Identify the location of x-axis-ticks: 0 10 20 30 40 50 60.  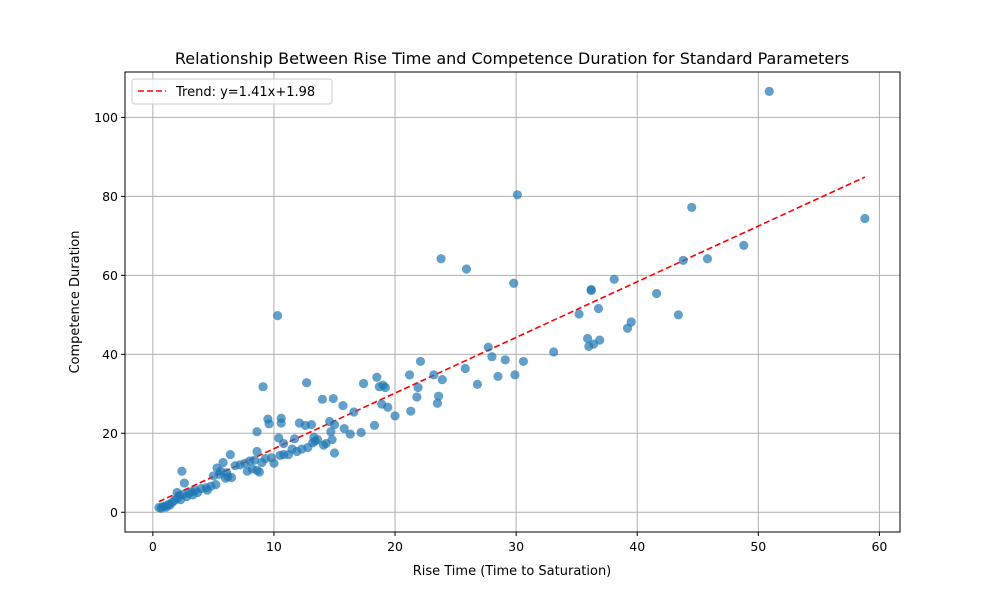
(518, 543).